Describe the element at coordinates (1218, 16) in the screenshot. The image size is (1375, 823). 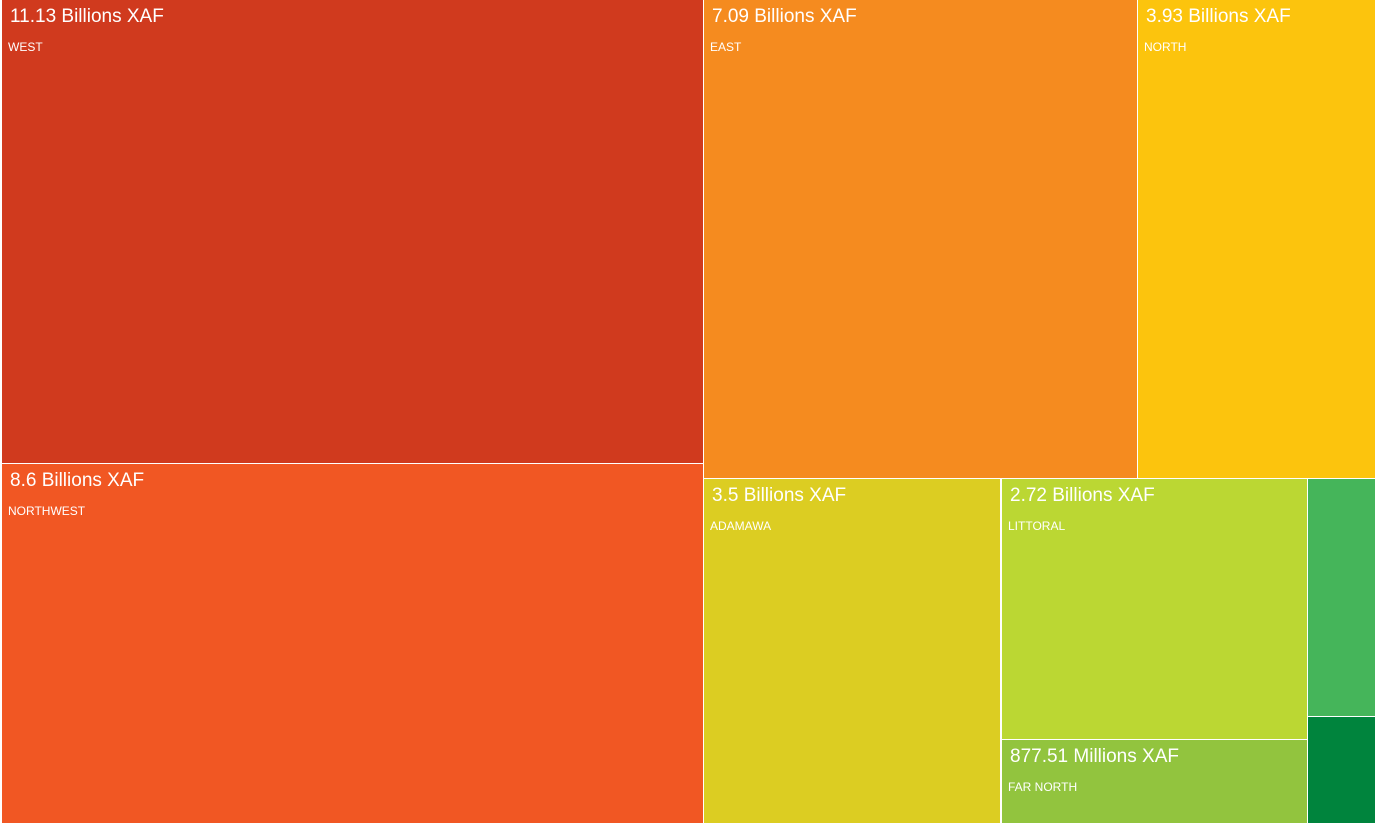
I see `tile-value-label: 3.93 Billions XAF` at that location.